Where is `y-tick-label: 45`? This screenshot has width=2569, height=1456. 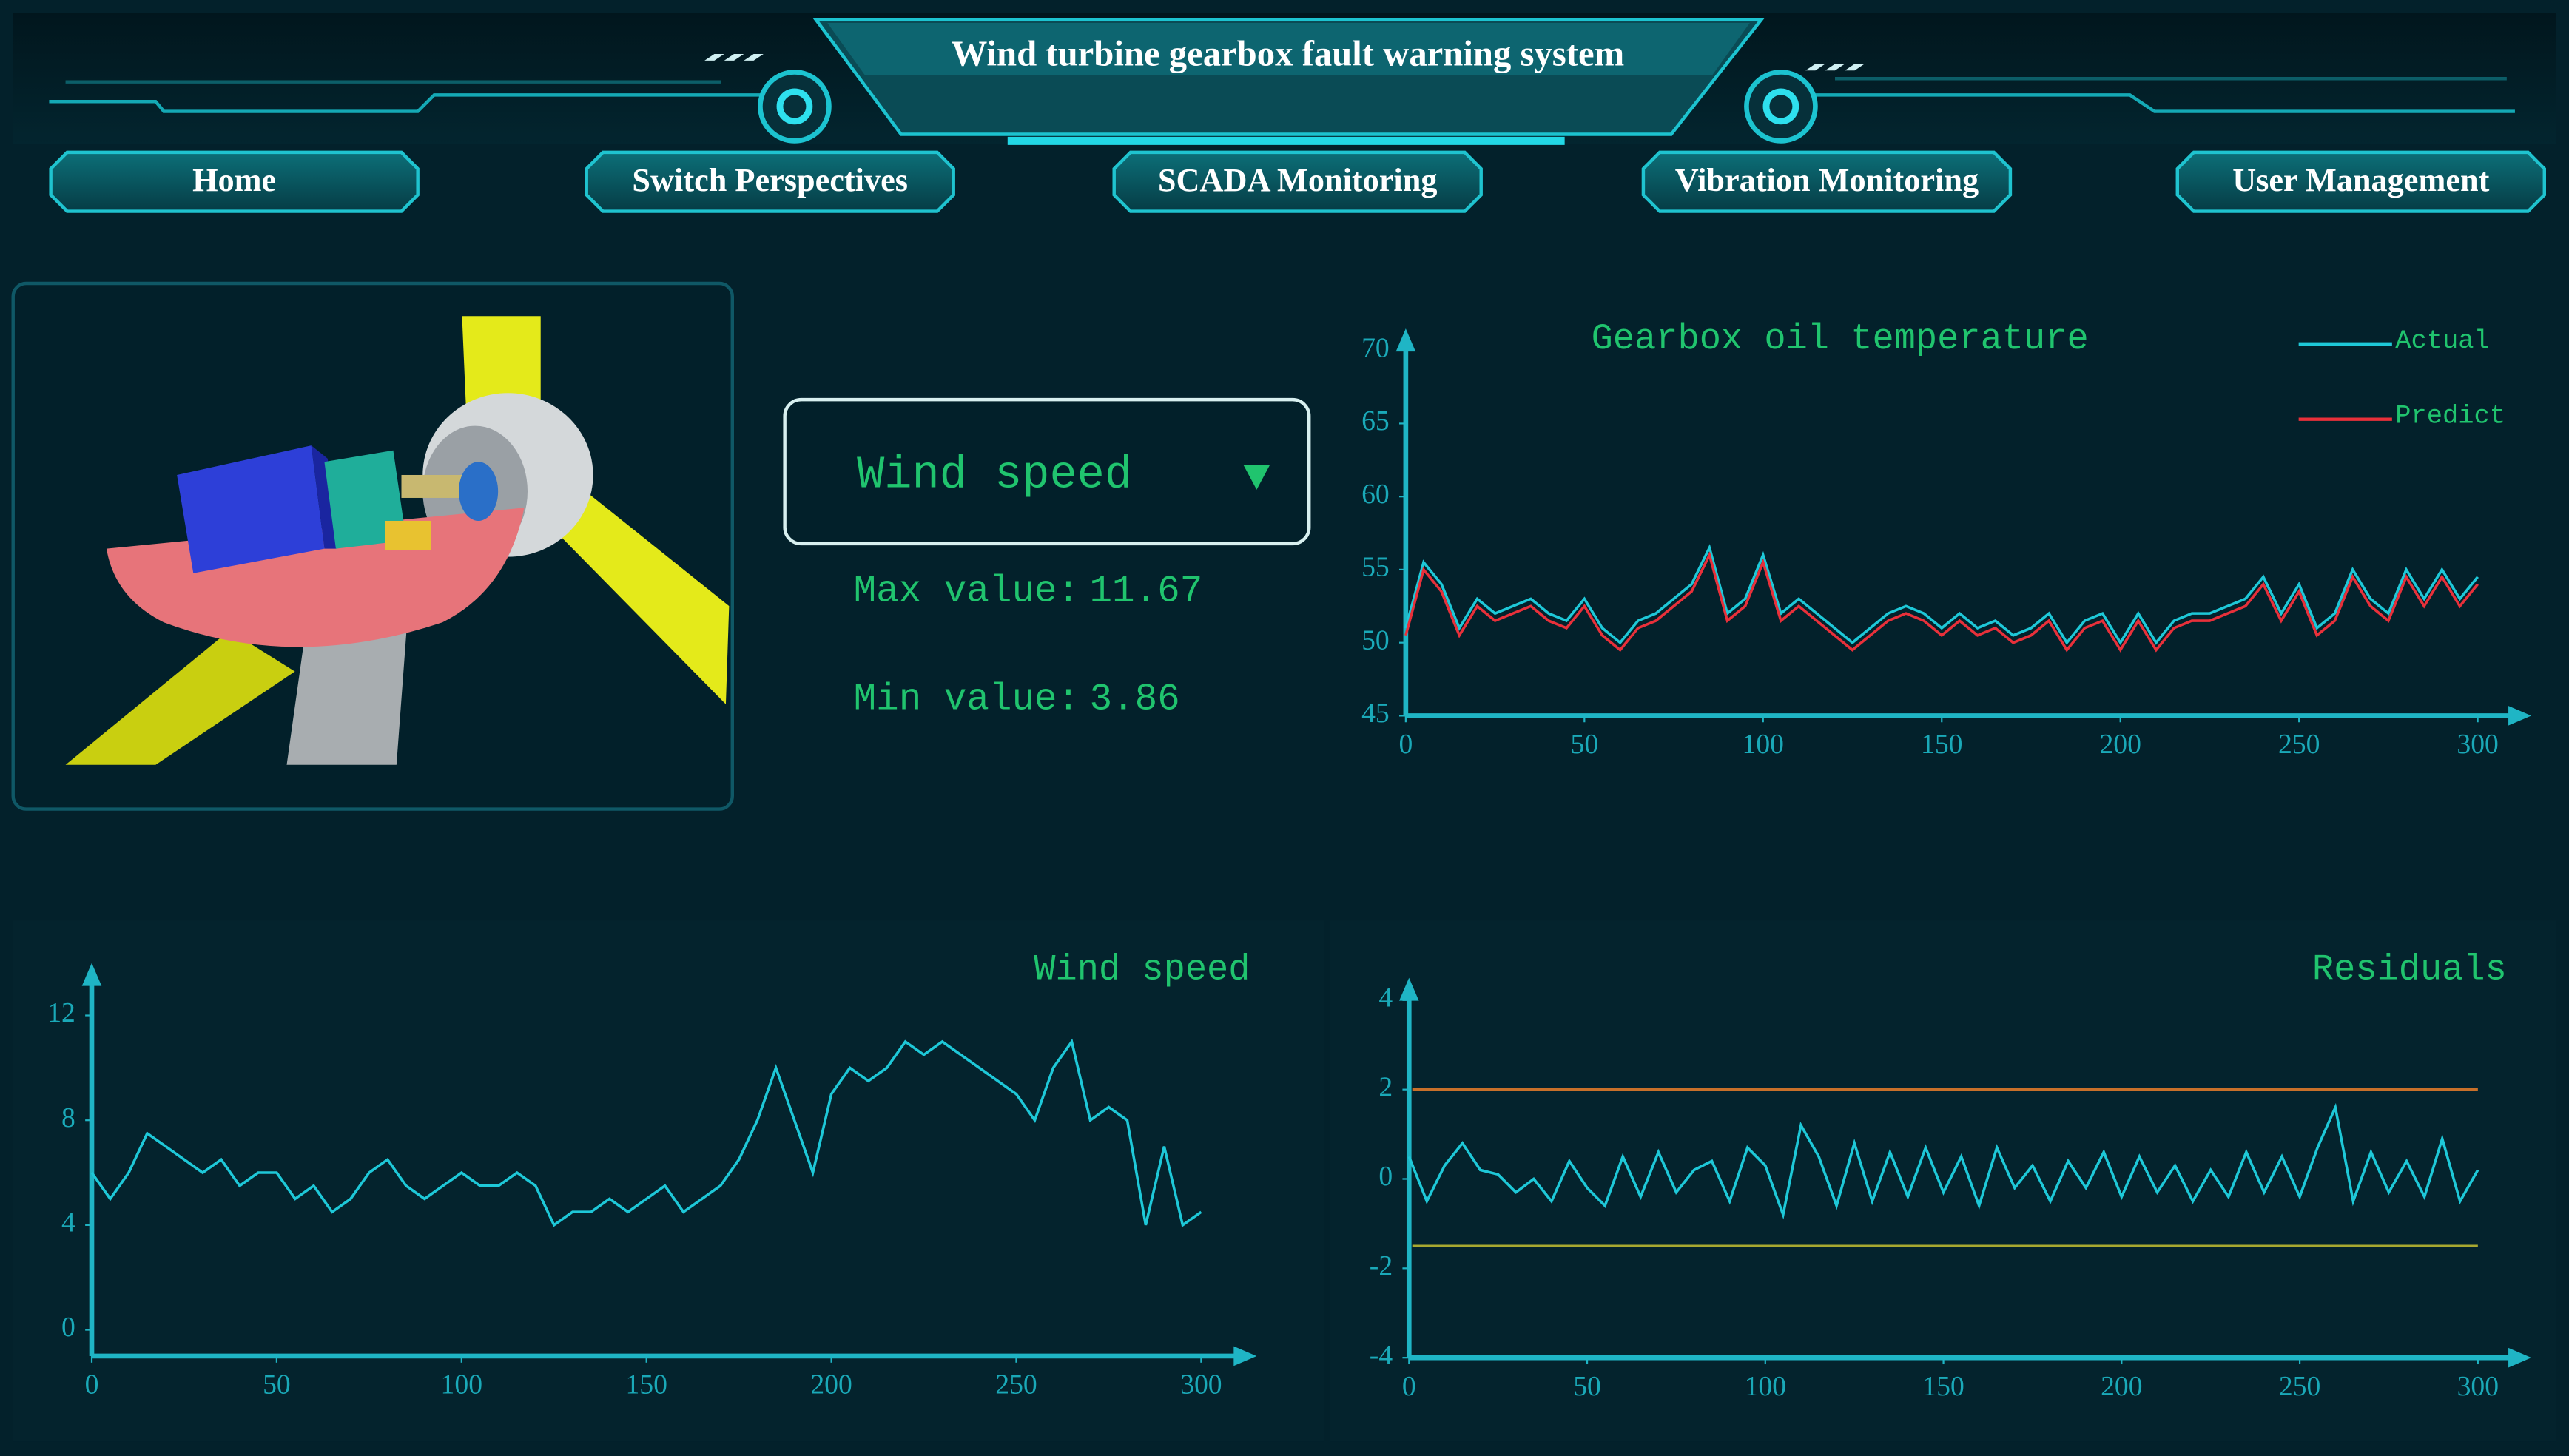 y-tick-label: 45 is located at coordinates (1375, 714).